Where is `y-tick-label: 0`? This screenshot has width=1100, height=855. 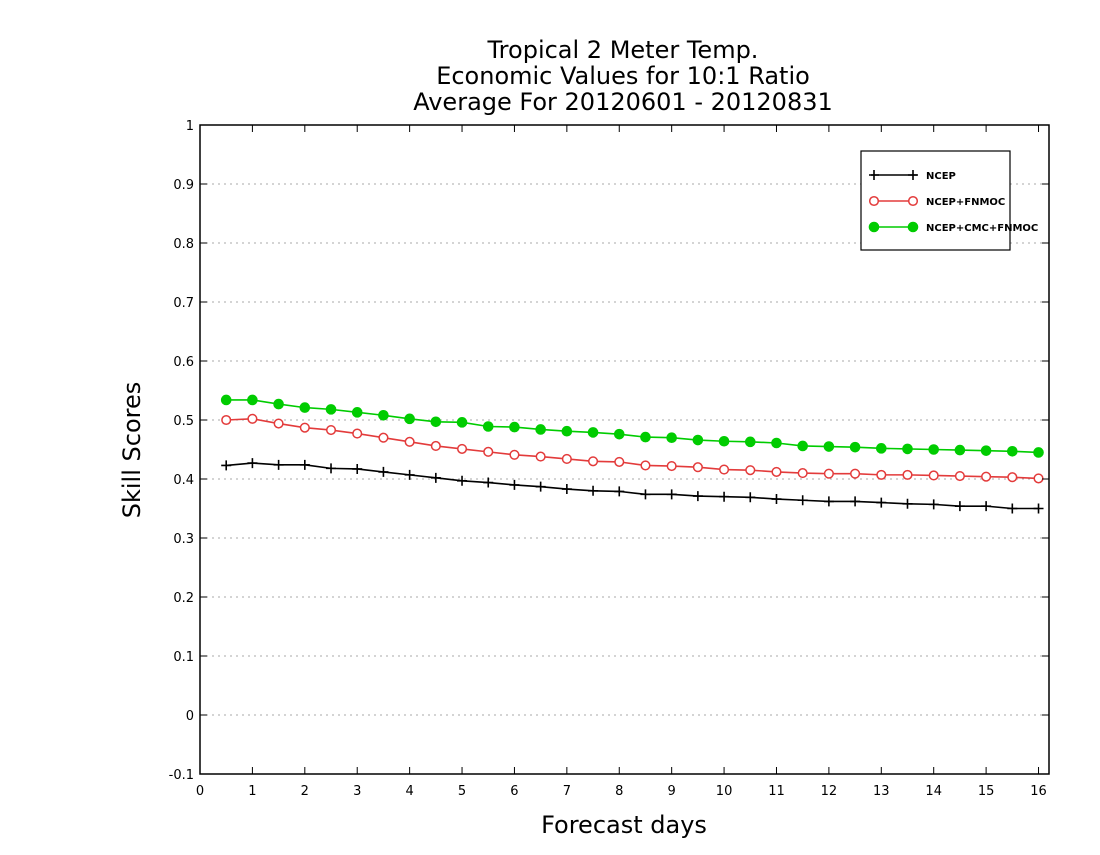 y-tick-label: 0 is located at coordinates (190, 716).